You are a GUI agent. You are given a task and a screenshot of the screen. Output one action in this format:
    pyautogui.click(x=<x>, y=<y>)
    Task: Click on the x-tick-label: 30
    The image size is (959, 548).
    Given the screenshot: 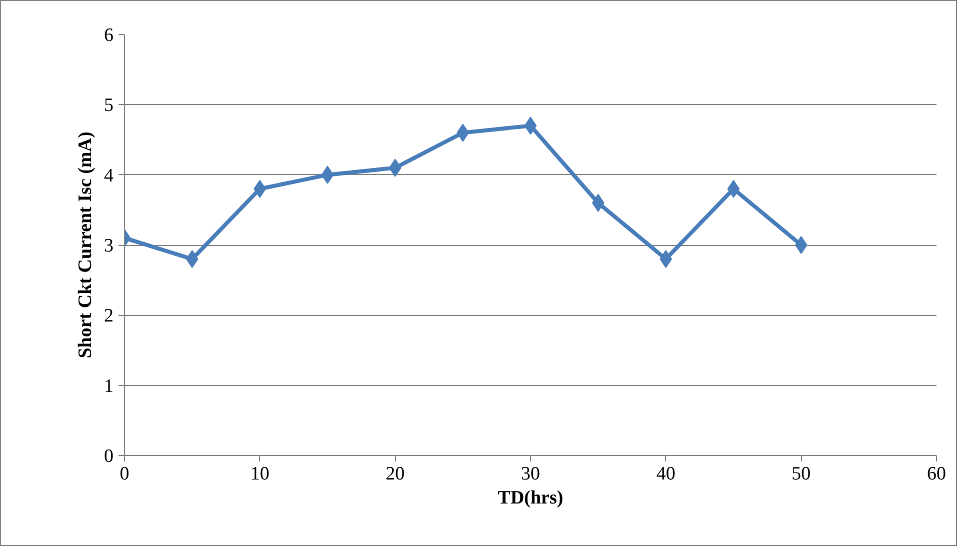 What is the action you would take?
    pyautogui.click(x=530, y=474)
    